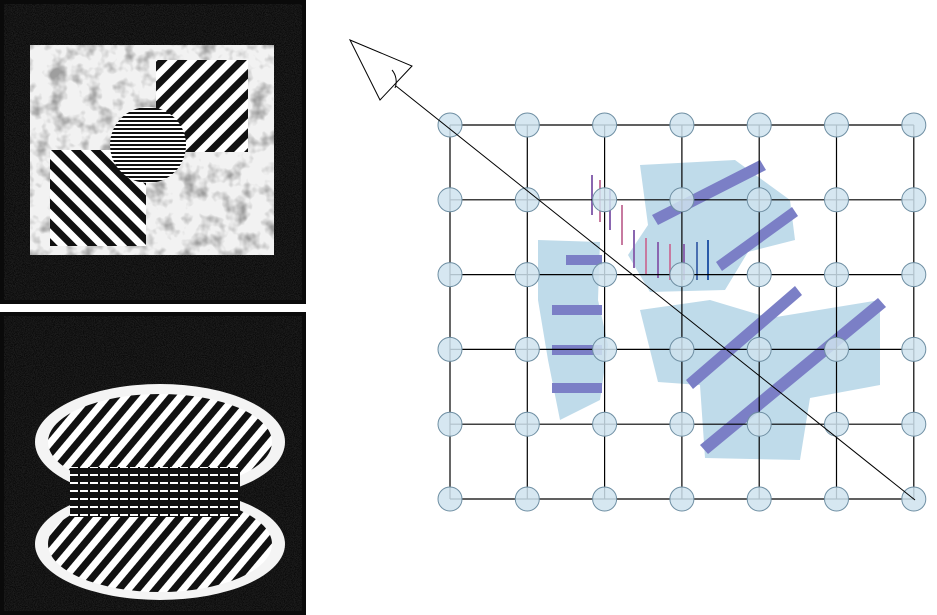  Describe the element at coordinates (573, 330) in the screenshot. I see `region-left` at that location.